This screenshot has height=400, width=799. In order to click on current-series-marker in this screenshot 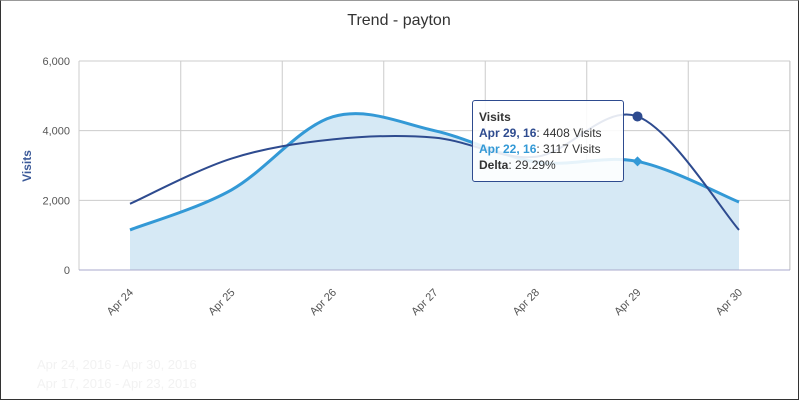, I will do `click(637, 116)`.